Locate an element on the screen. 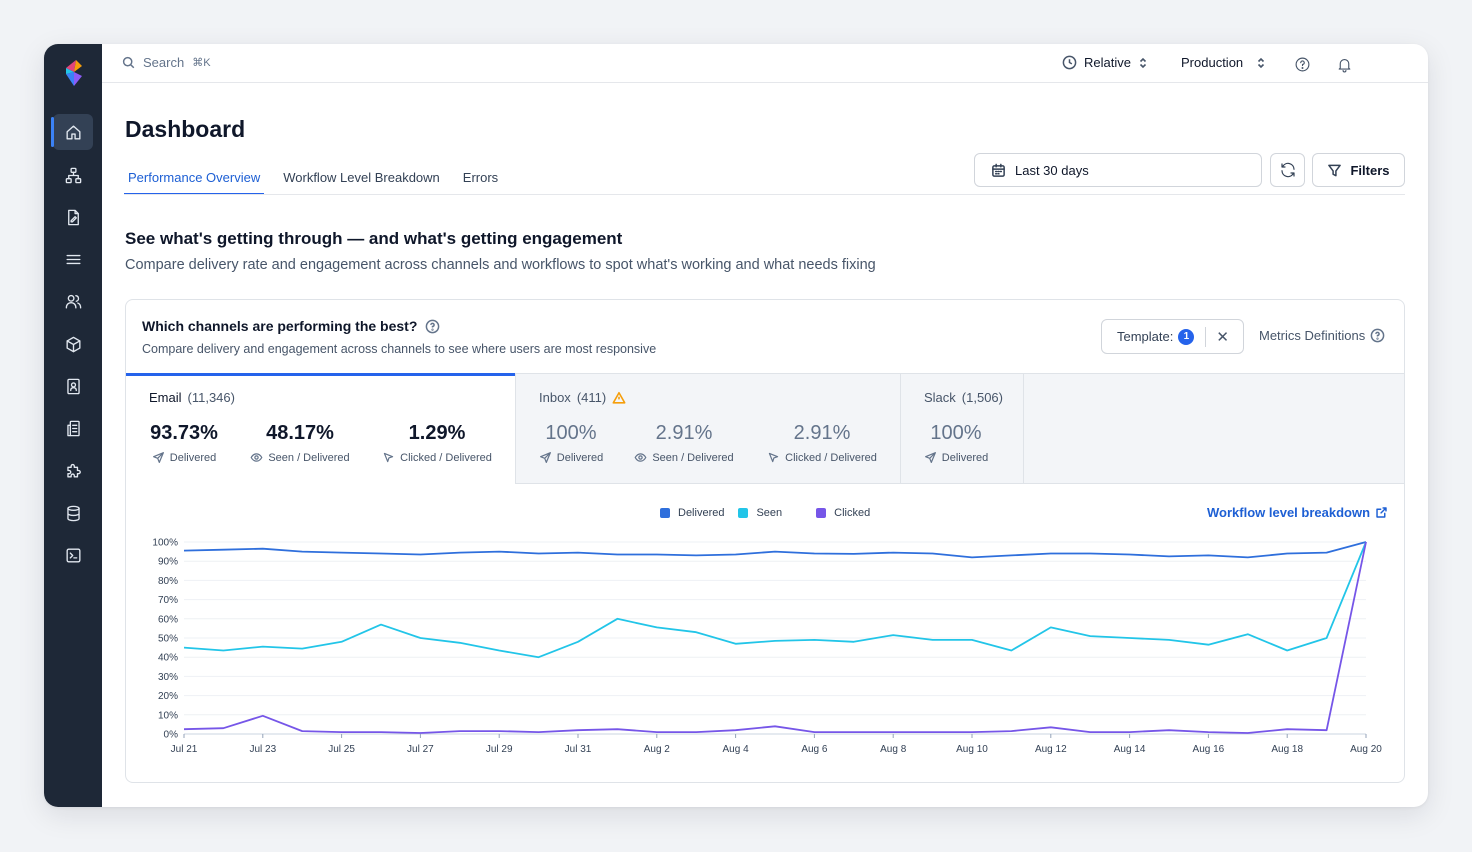 Image resolution: width=1472 pixels, height=852 pixels. metric-value: 48.17% is located at coordinates (300, 433).